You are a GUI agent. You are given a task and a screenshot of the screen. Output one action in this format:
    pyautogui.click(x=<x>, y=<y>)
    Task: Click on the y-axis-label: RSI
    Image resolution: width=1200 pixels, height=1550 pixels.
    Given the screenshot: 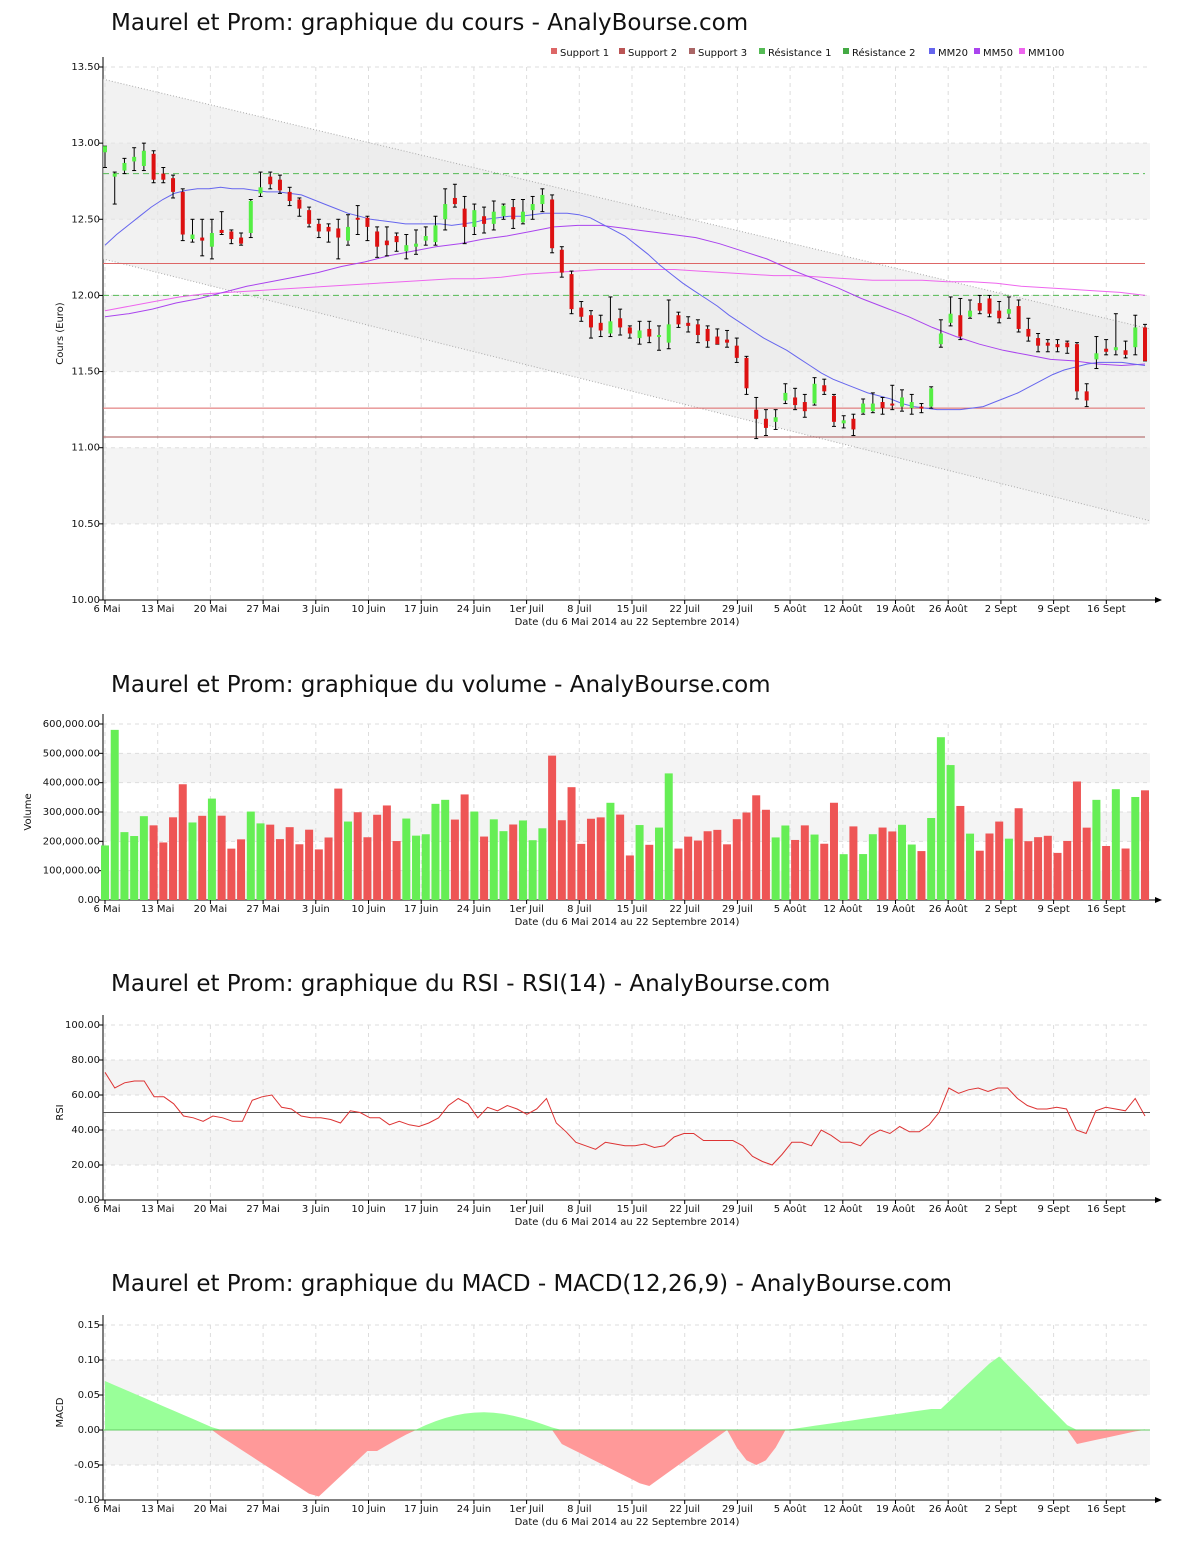 What is the action you would take?
    pyautogui.click(x=60, y=1112)
    